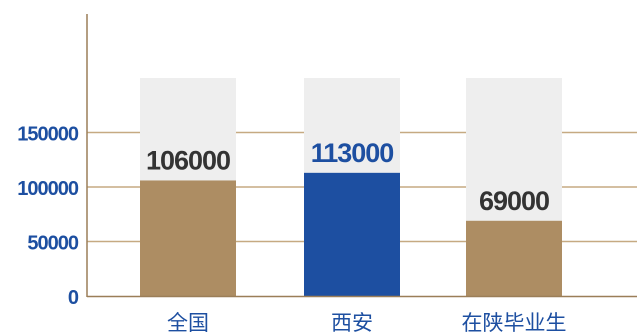 This screenshot has width=637, height=333. I want to click on y-tick-label-50000: 50000, so click(52, 244).